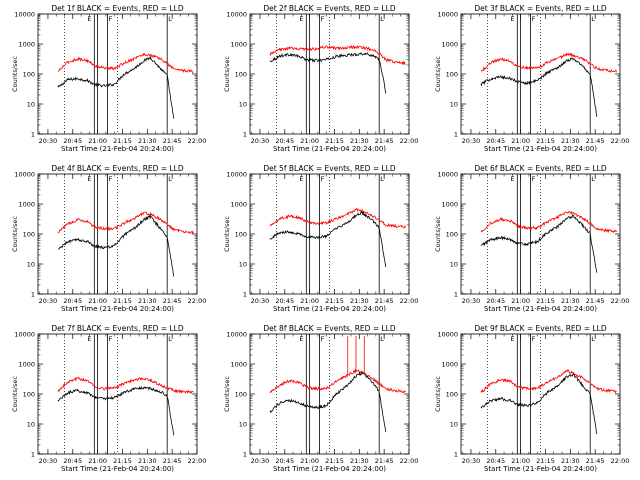 The height and width of the screenshot is (480, 640). What do you see at coordinates (540, 168) in the screenshot?
I see `panel-title: Det 6f BLACK = Events, RED = LLD` at bounding box center [540, 168].